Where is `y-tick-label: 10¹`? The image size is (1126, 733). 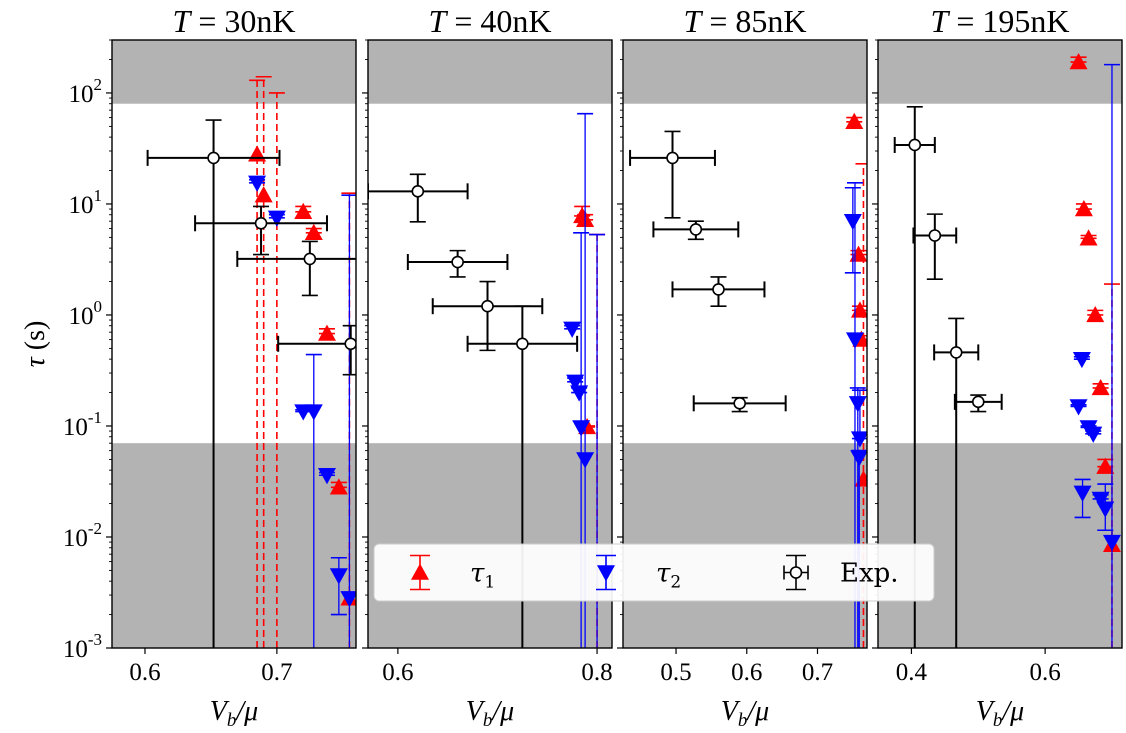
y-tick-label: 10¹ is located at coordinates (86, 202).